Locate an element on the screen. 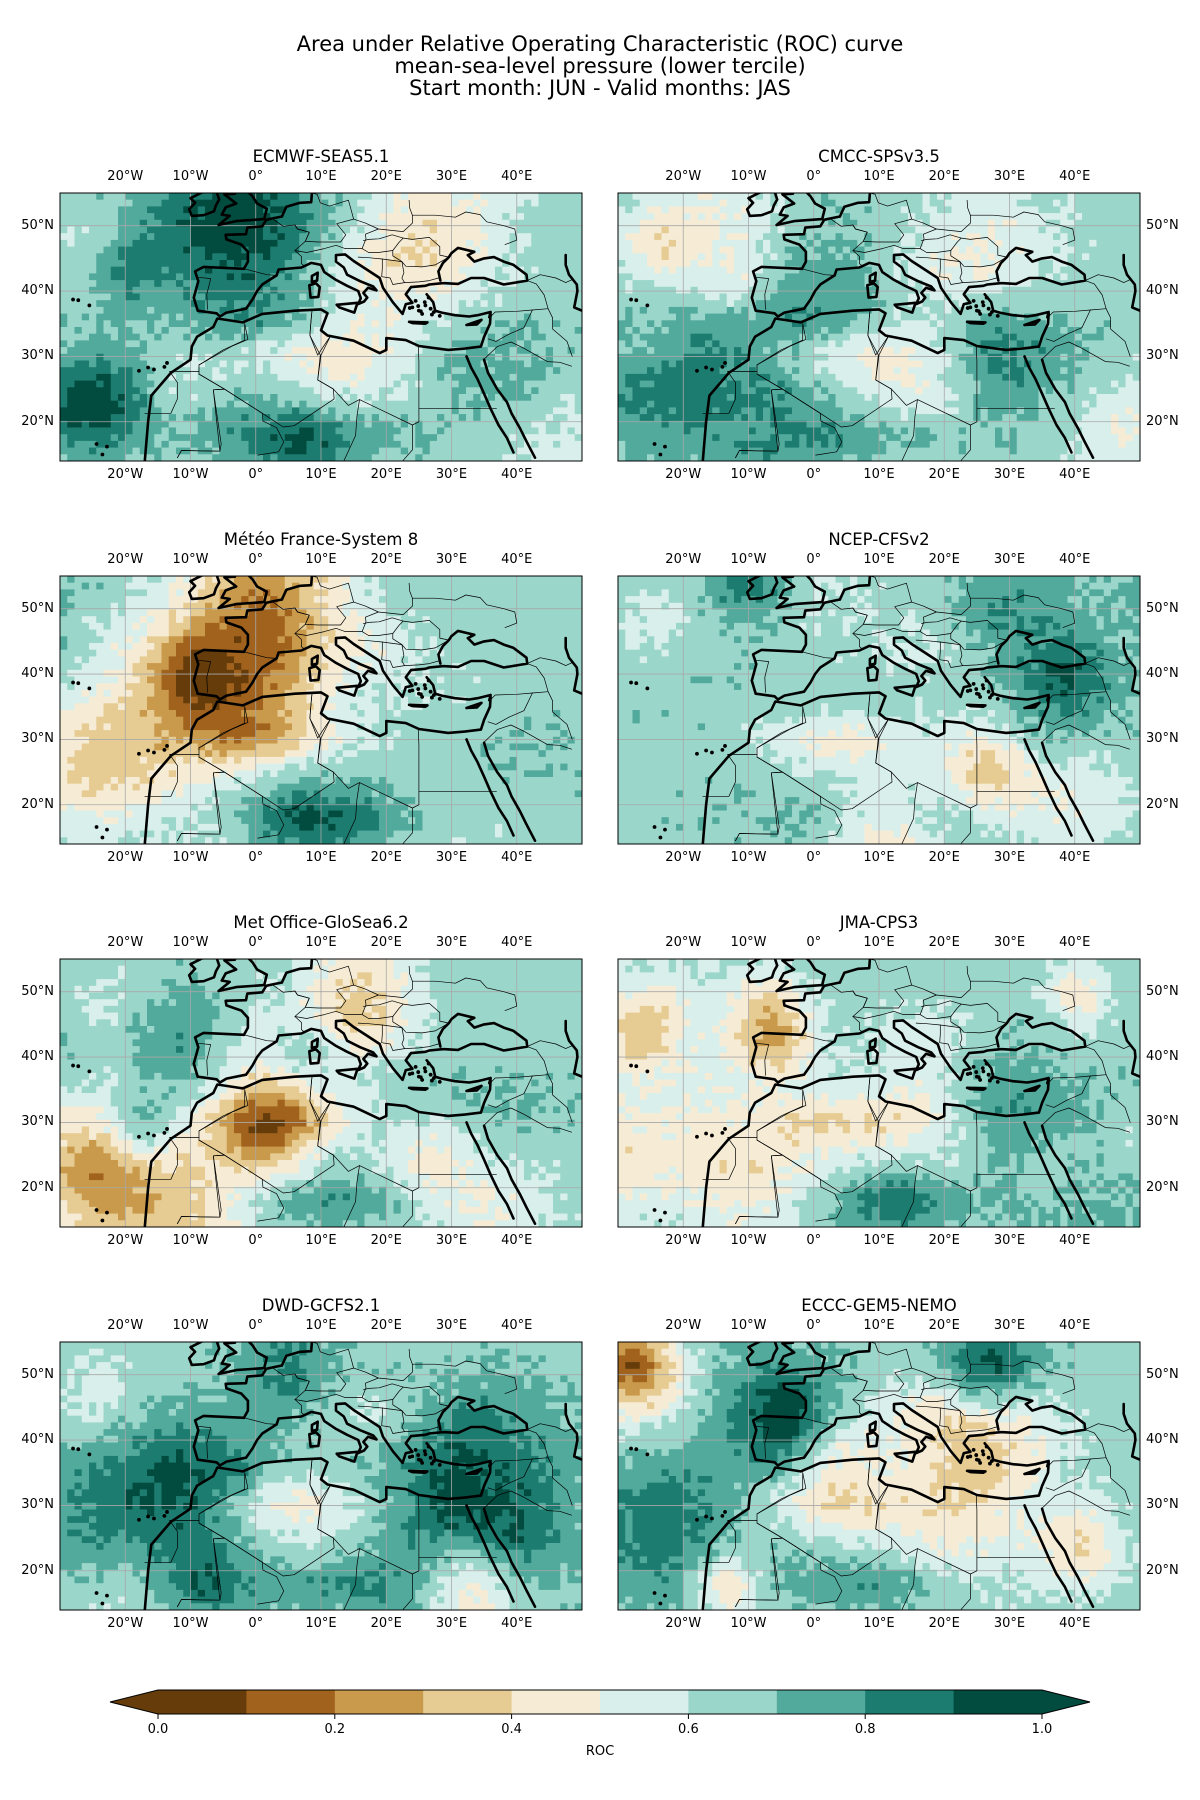  niger-chad-border is located at coordinates (351, 1196).